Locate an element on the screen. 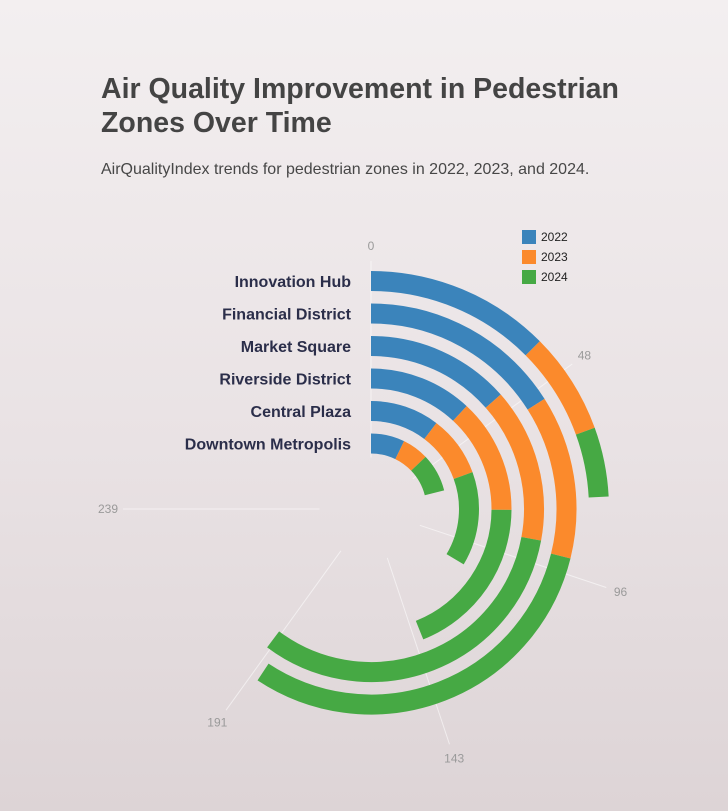 This screenshot has width=728, height=811. tick-label: 0 is located at coordinates (371, 246).